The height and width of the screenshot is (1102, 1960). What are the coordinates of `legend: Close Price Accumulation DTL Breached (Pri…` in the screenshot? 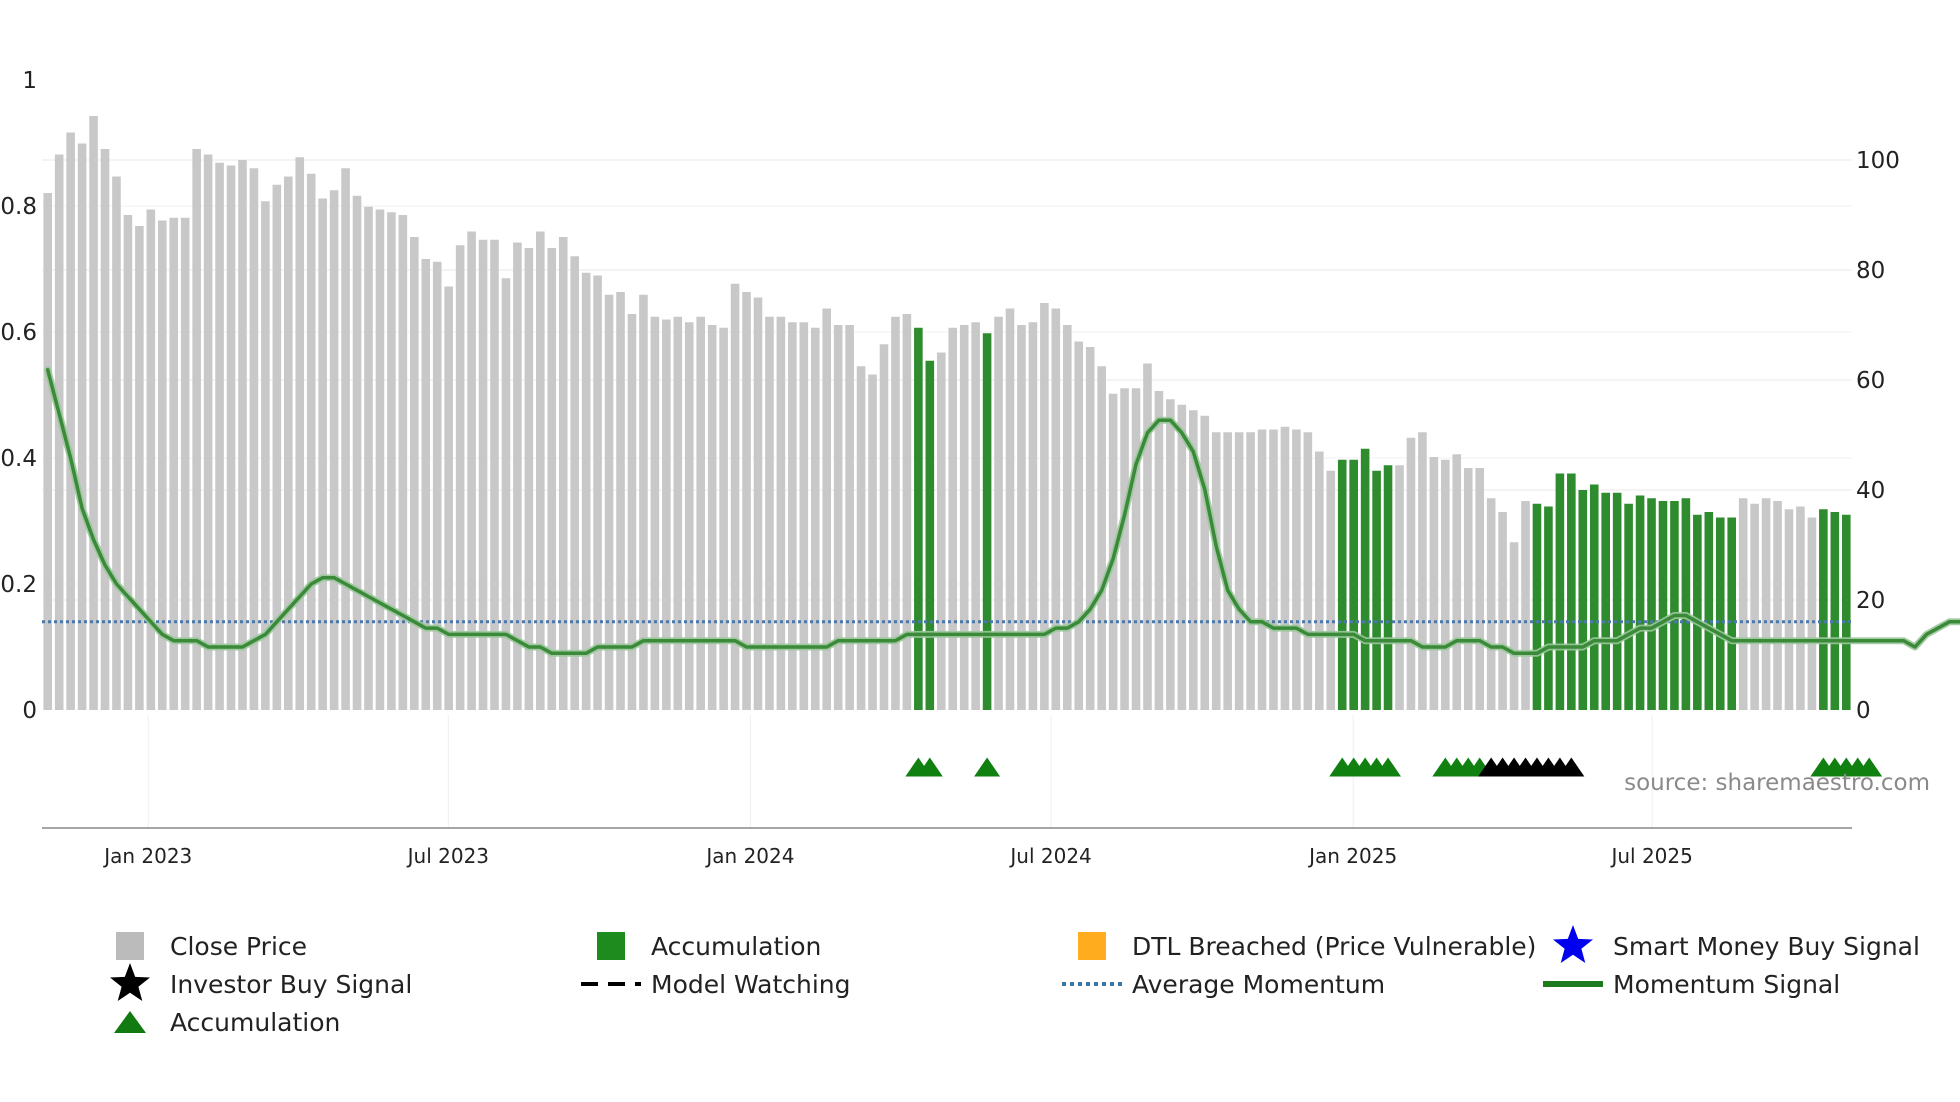 It's located at (1015, 981).